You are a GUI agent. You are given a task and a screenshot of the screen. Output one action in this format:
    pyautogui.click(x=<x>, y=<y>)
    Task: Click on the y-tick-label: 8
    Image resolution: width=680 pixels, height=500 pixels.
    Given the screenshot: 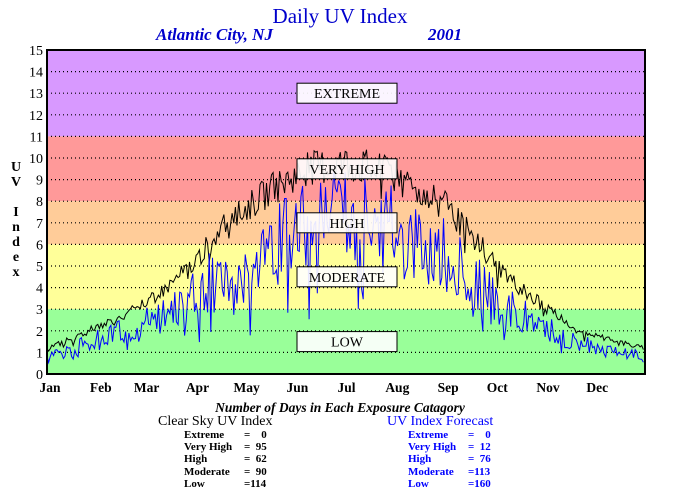 What is the action you would take?
    pyautogui.click(x=39, y=202)
    